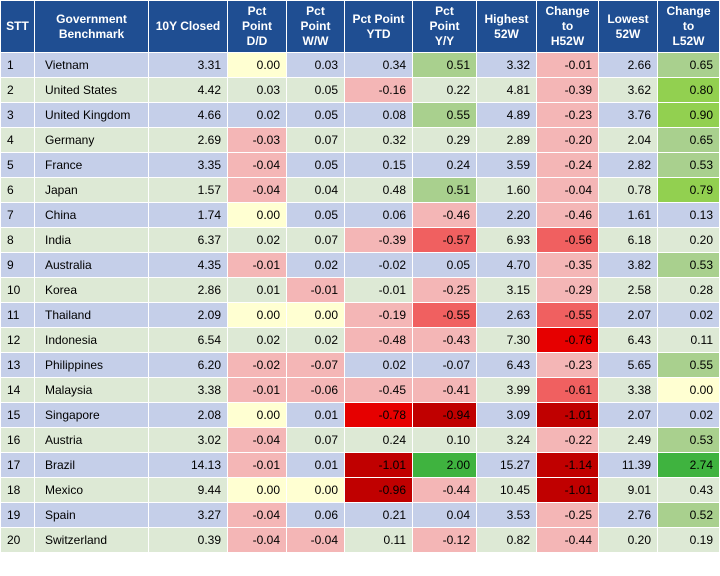 The image size is (720, 576). I want to click on cell-low: 2.66, so click(628, 65).